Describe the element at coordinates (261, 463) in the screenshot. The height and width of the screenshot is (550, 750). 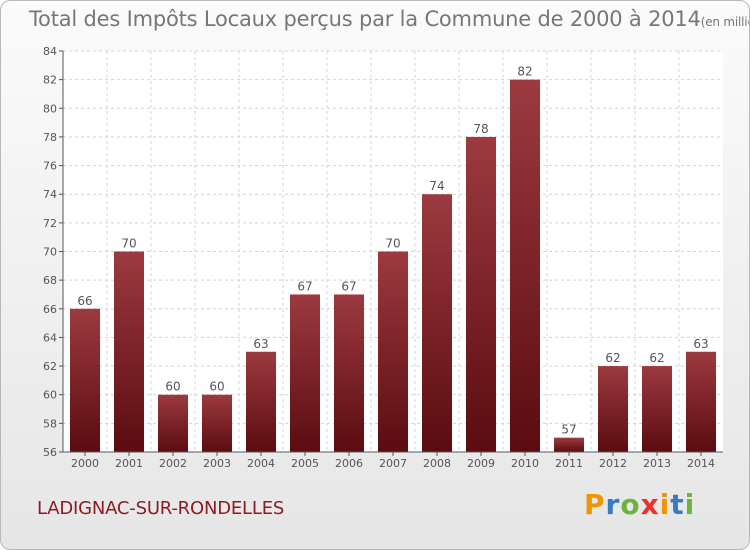
I see `x-tick-label: 2004` at that location.